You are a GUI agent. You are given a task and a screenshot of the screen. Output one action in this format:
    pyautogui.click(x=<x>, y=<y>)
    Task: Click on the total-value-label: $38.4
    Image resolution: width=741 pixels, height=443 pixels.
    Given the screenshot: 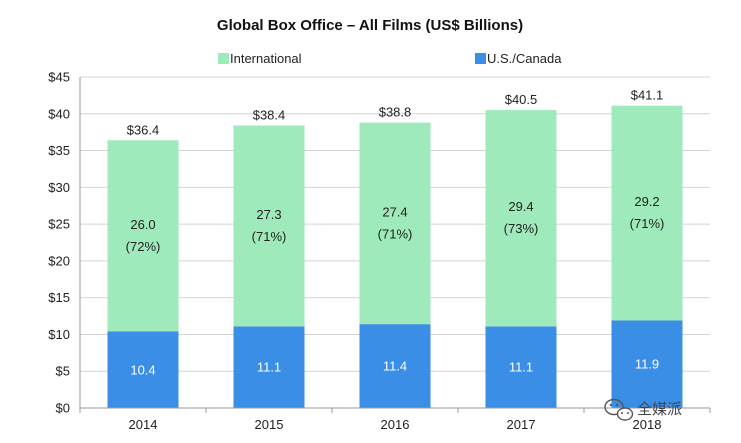 What is the action you would take?
    pyautogui.click(x=269, y=115)
    